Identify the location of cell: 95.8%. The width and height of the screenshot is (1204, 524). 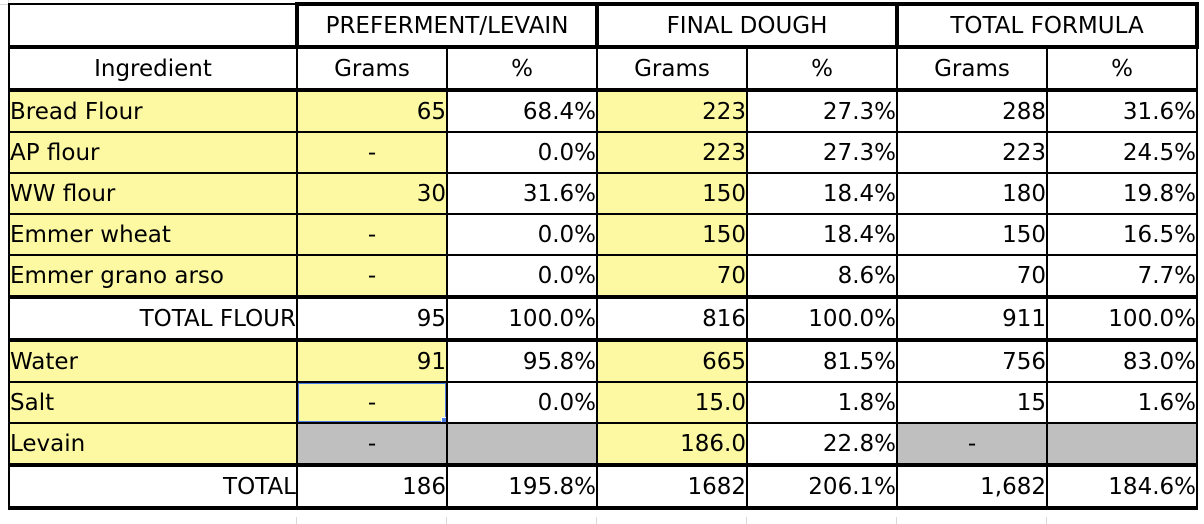
(522, 360).